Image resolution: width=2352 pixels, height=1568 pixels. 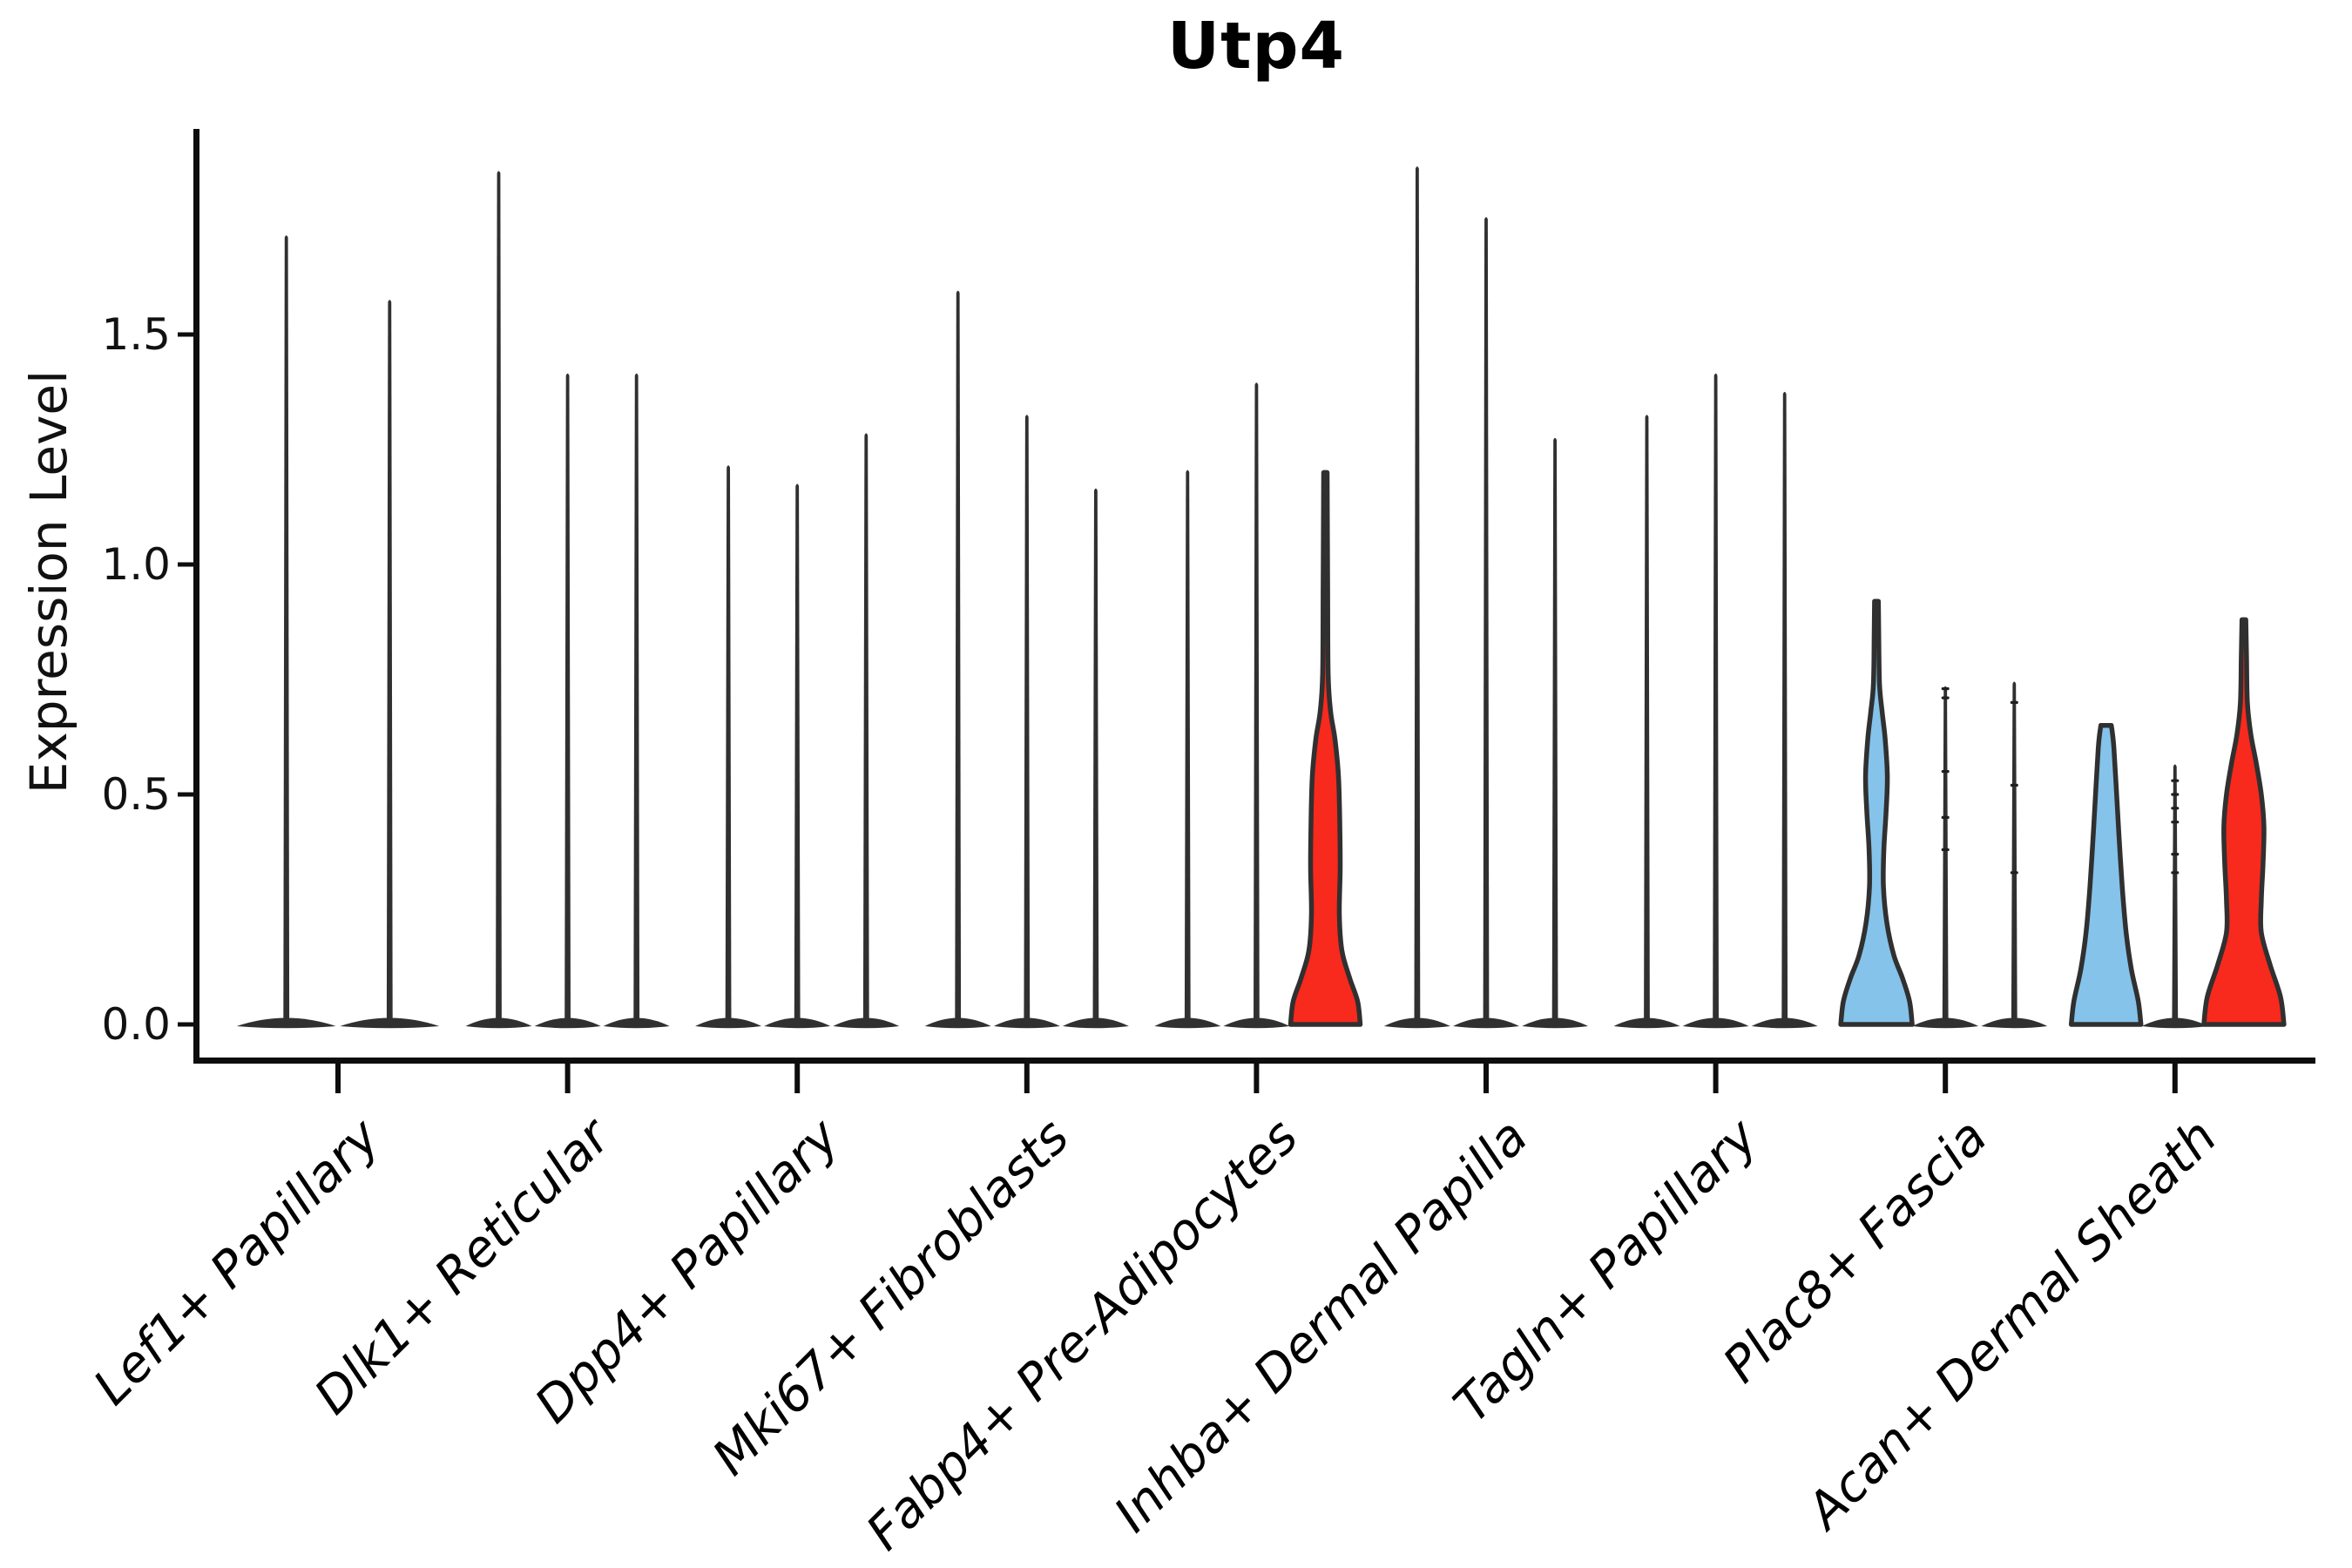 What do you see at coordinates (136, 334) in the screenshot?
I see `y-tick-label-1.5: 1.5` at bounding box center [136, 334].